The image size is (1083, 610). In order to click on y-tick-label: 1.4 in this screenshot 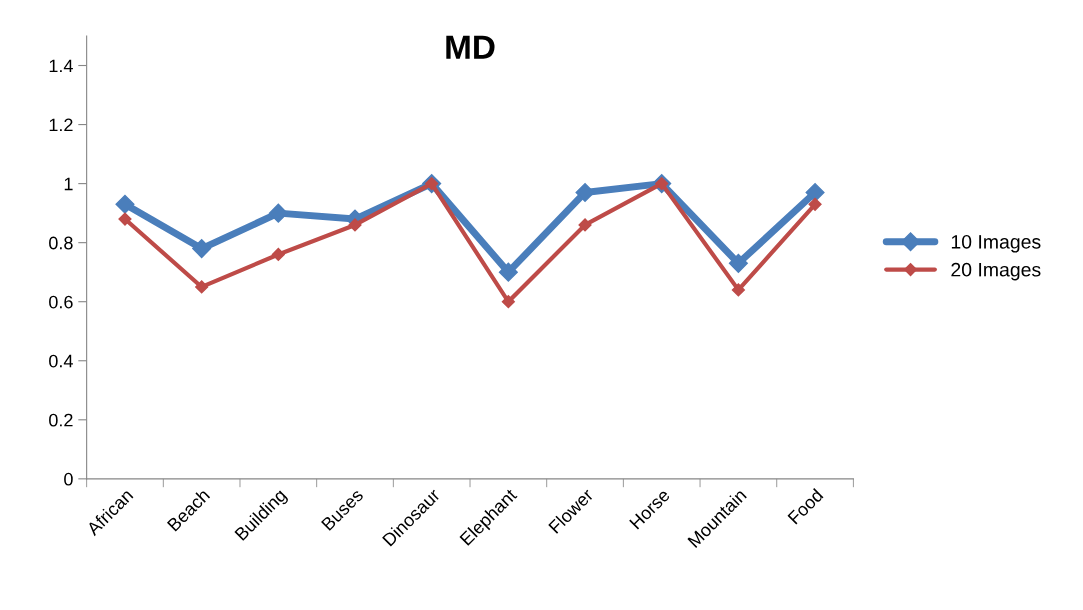, I will do `click(61, 66)`.